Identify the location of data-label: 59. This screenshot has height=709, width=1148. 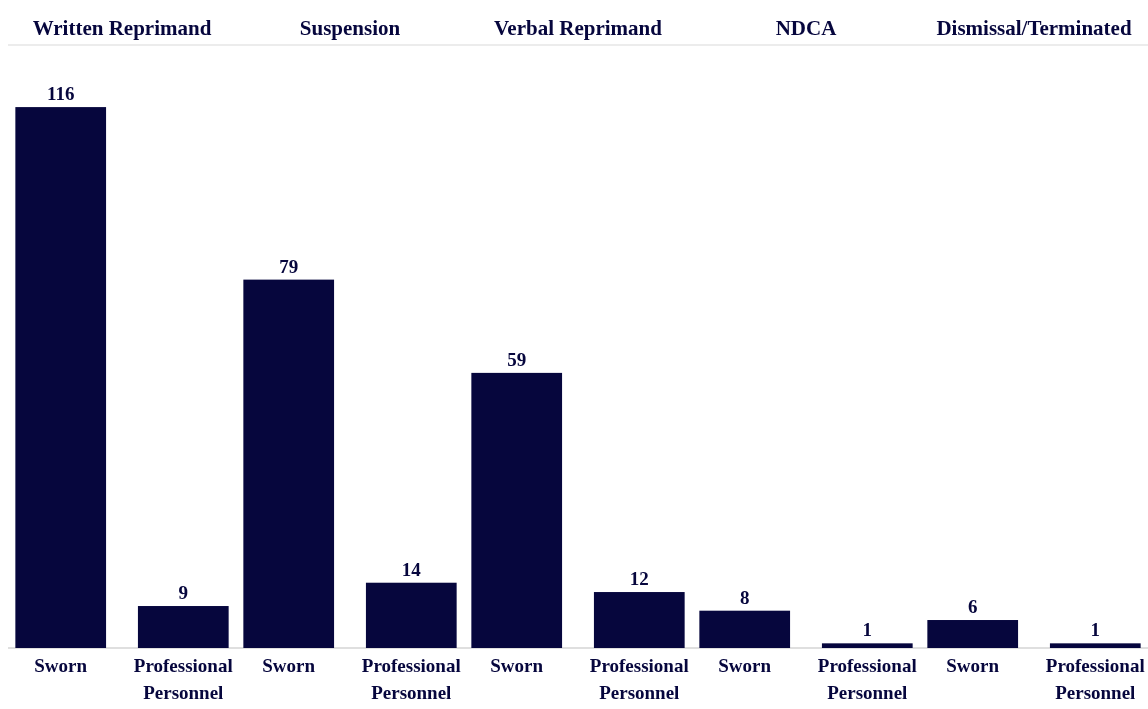
(517, 359).